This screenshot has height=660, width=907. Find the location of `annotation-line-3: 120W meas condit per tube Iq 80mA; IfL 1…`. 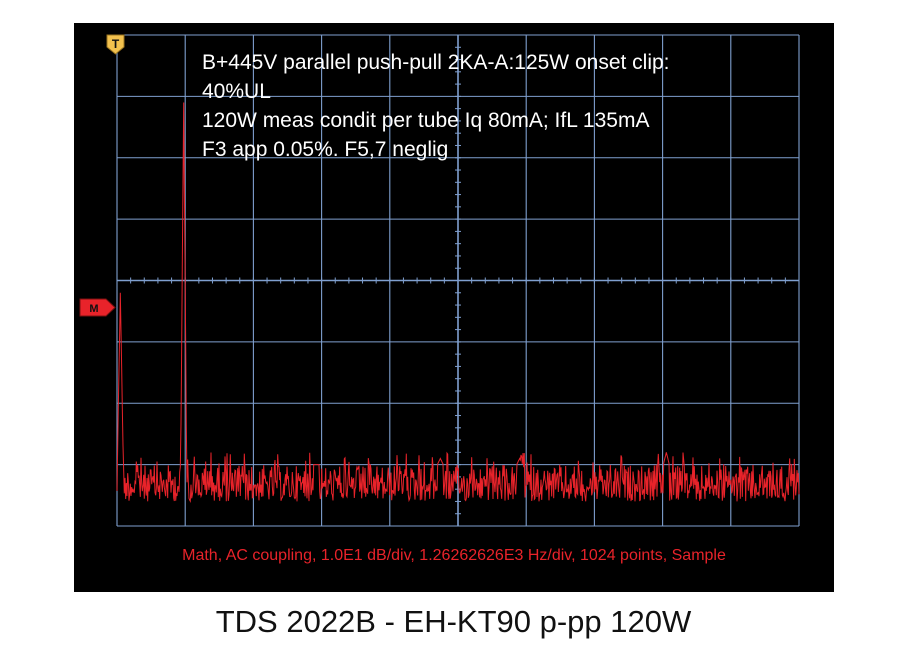

annotation-line-3: 120W meas condit per tube Iq 80mA; IfL 1… is located at coordinates (426, 120).